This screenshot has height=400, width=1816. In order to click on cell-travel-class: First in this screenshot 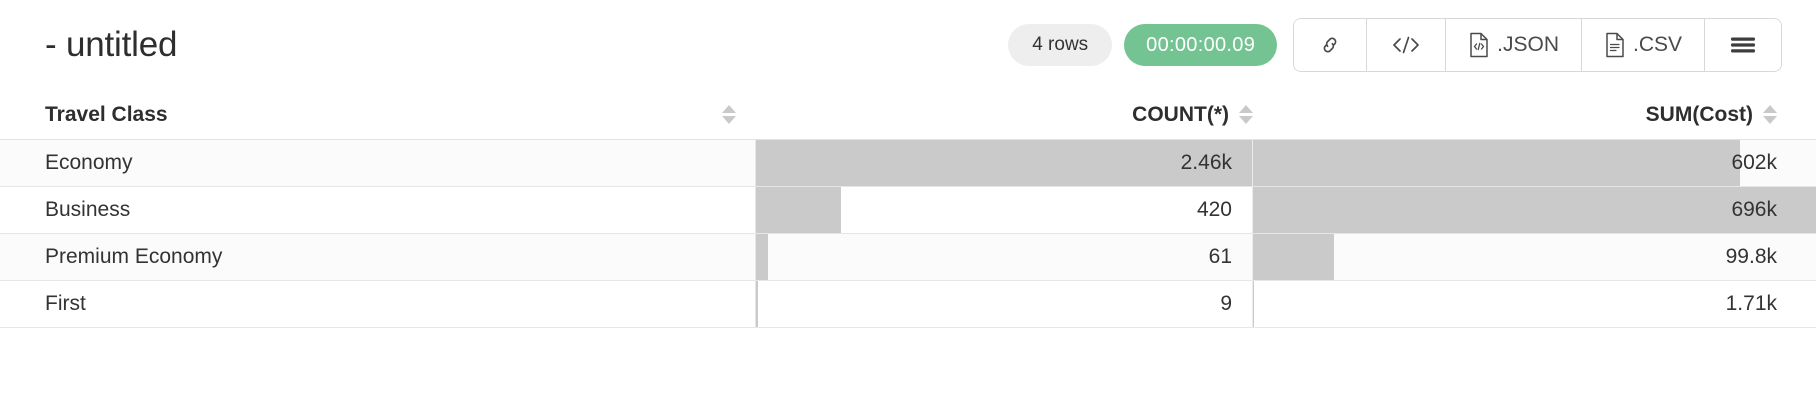, I will do `click(378, 304)`.